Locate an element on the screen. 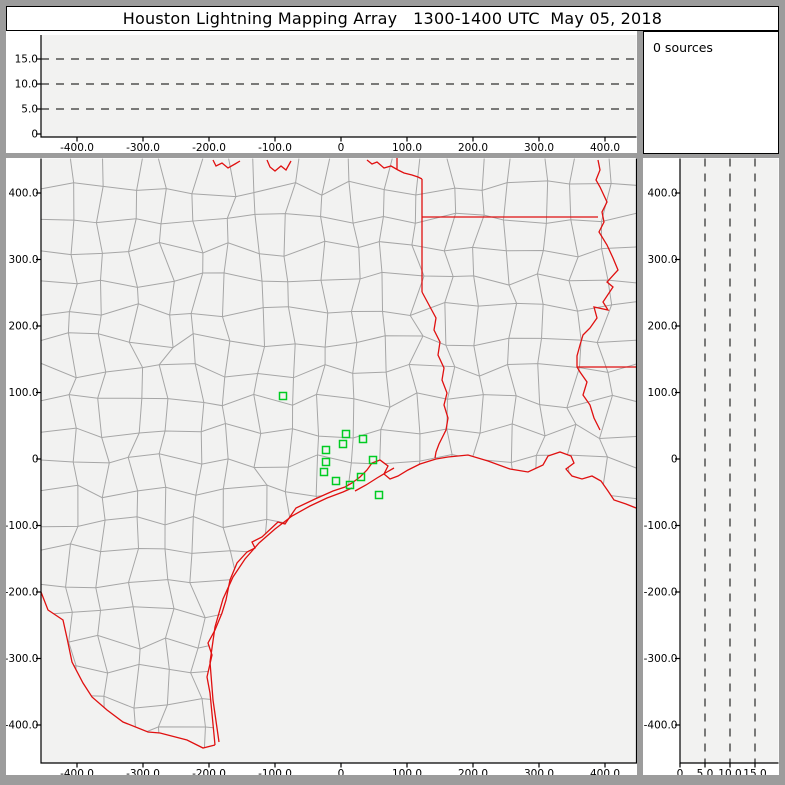 This screenshot has height=785, width=785. source-count-box: 0 sources is located at coordinates (711, 92).